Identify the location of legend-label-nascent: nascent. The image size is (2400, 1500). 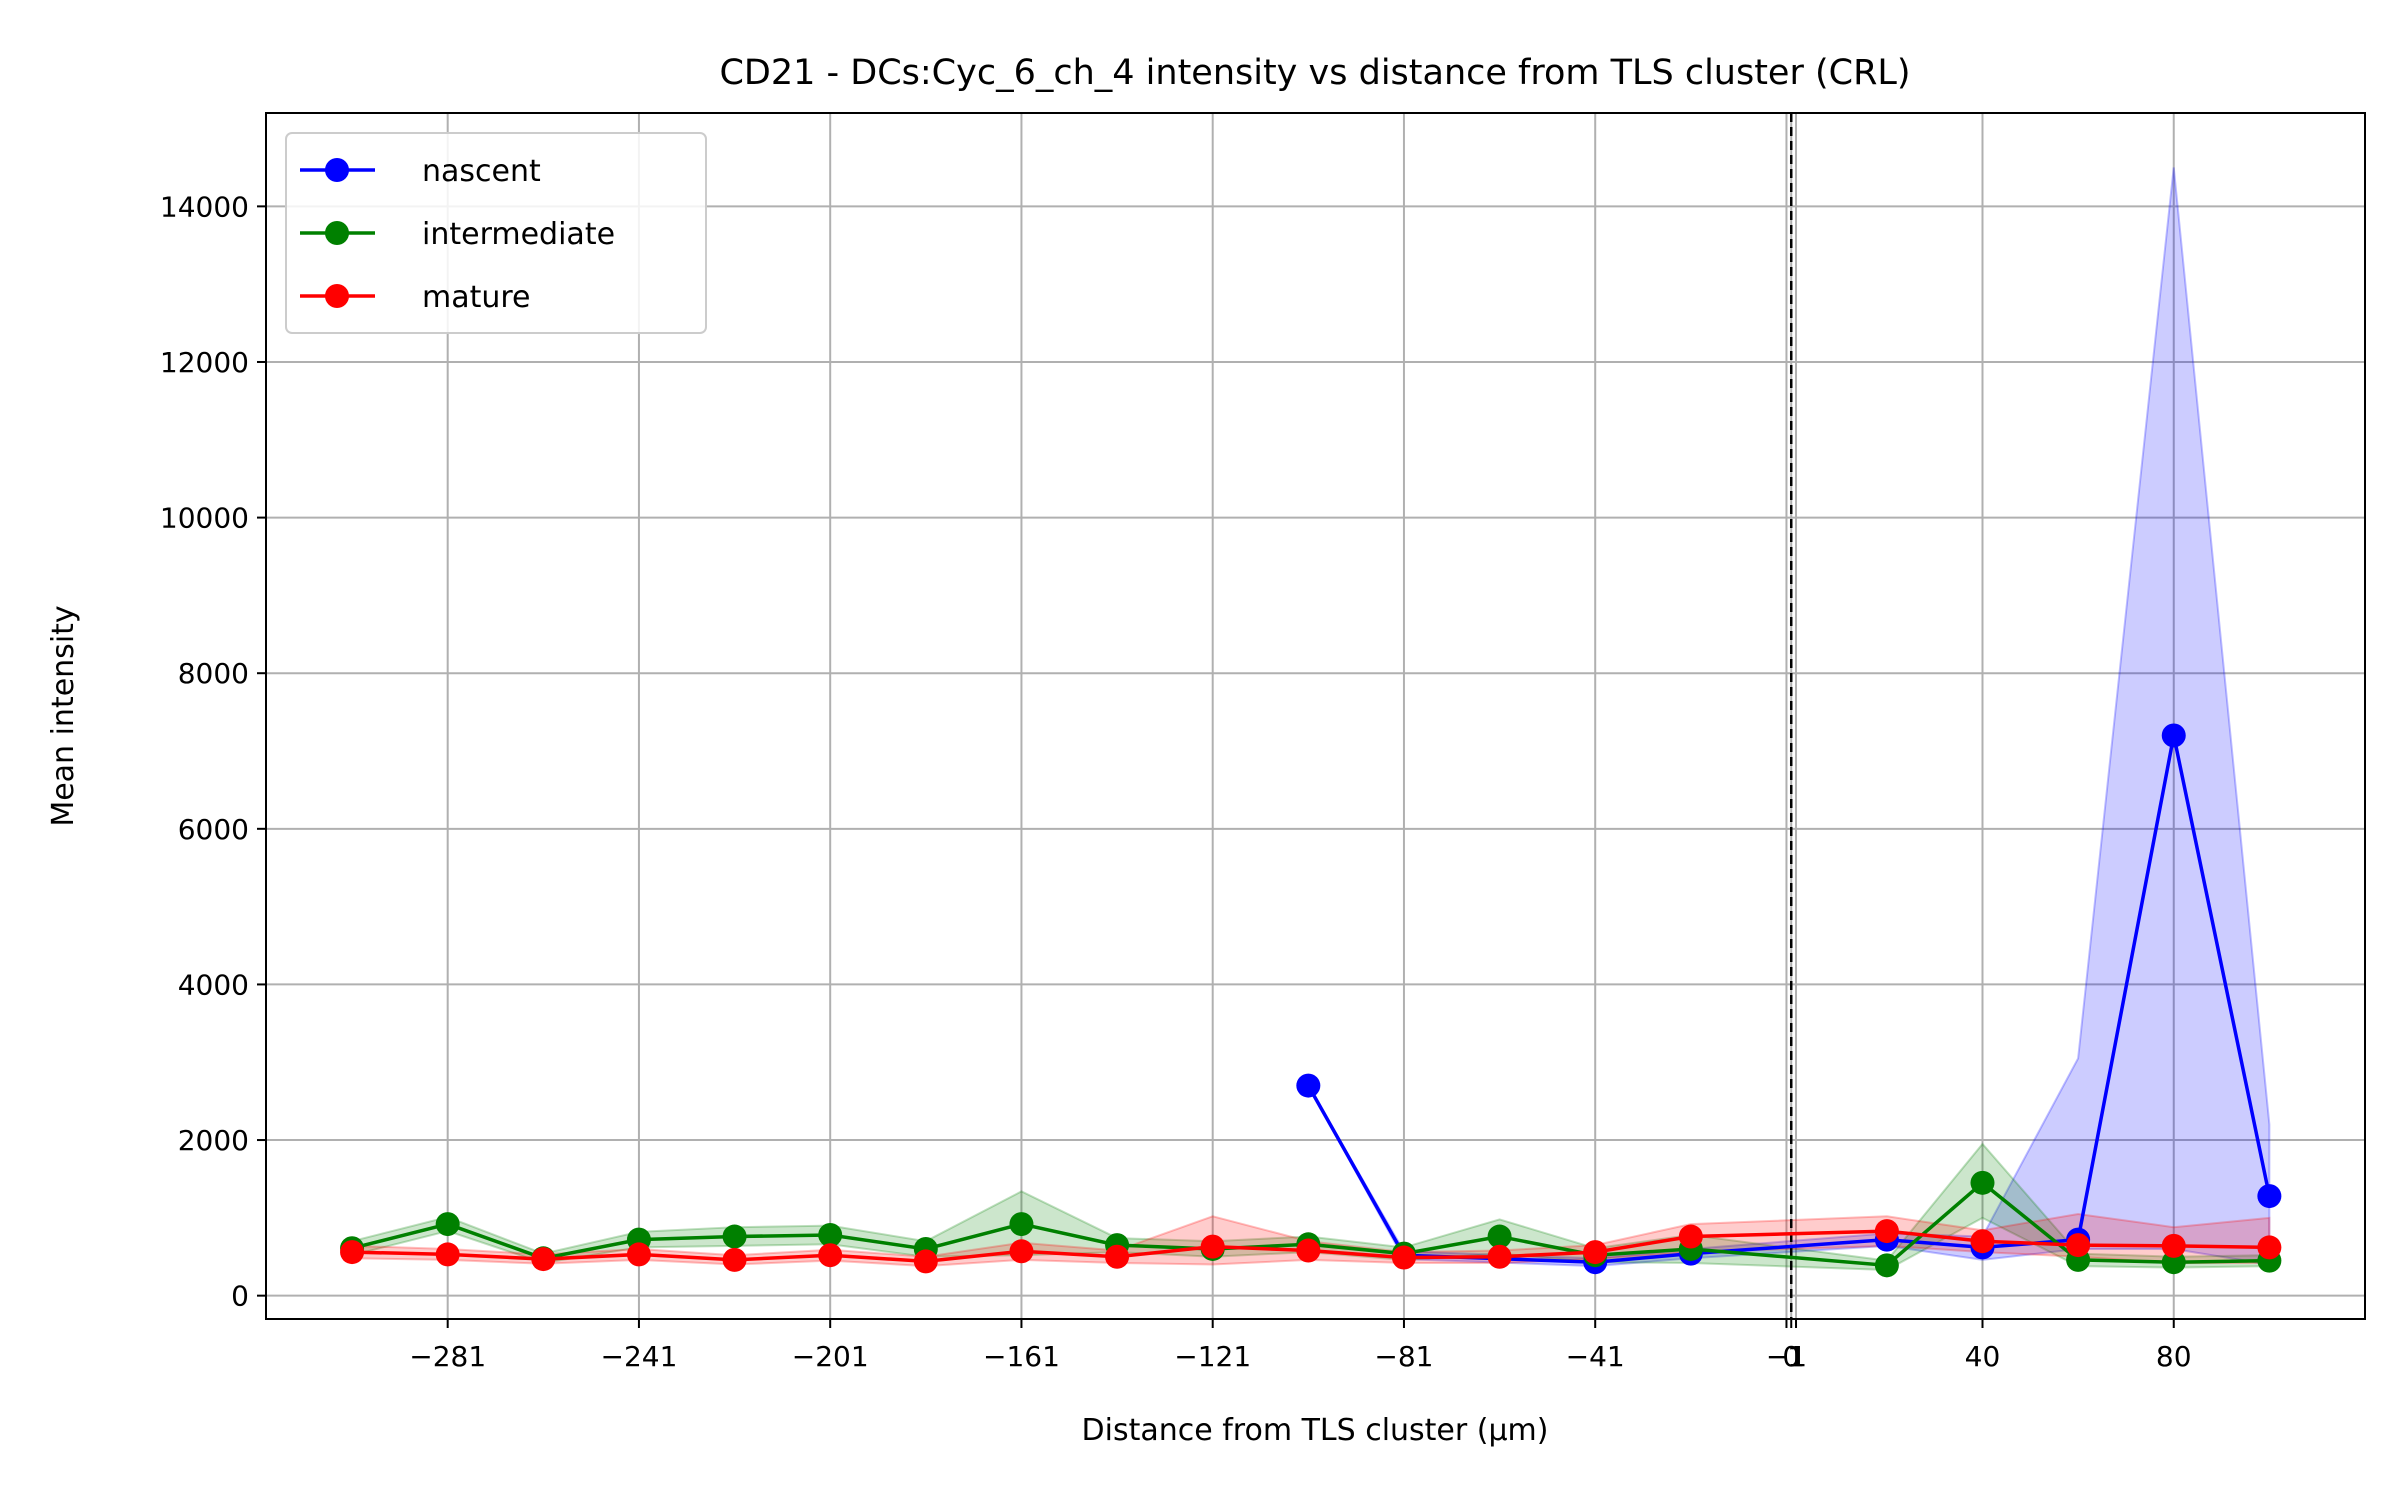
(481, 171).